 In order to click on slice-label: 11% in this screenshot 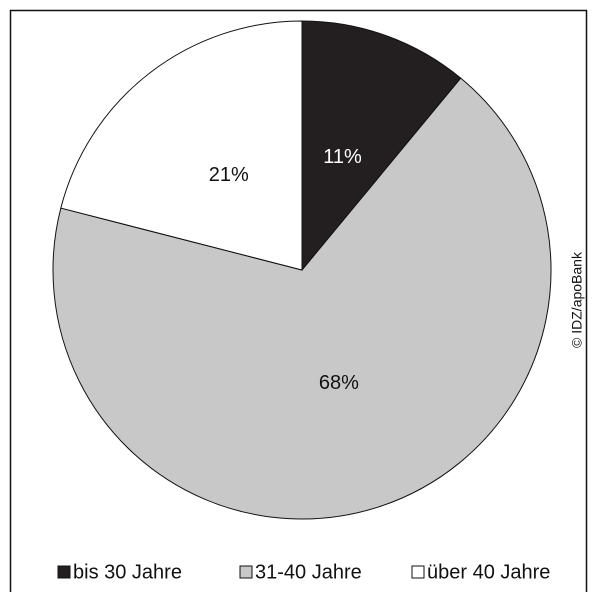, I will do `click(342, 157)`.